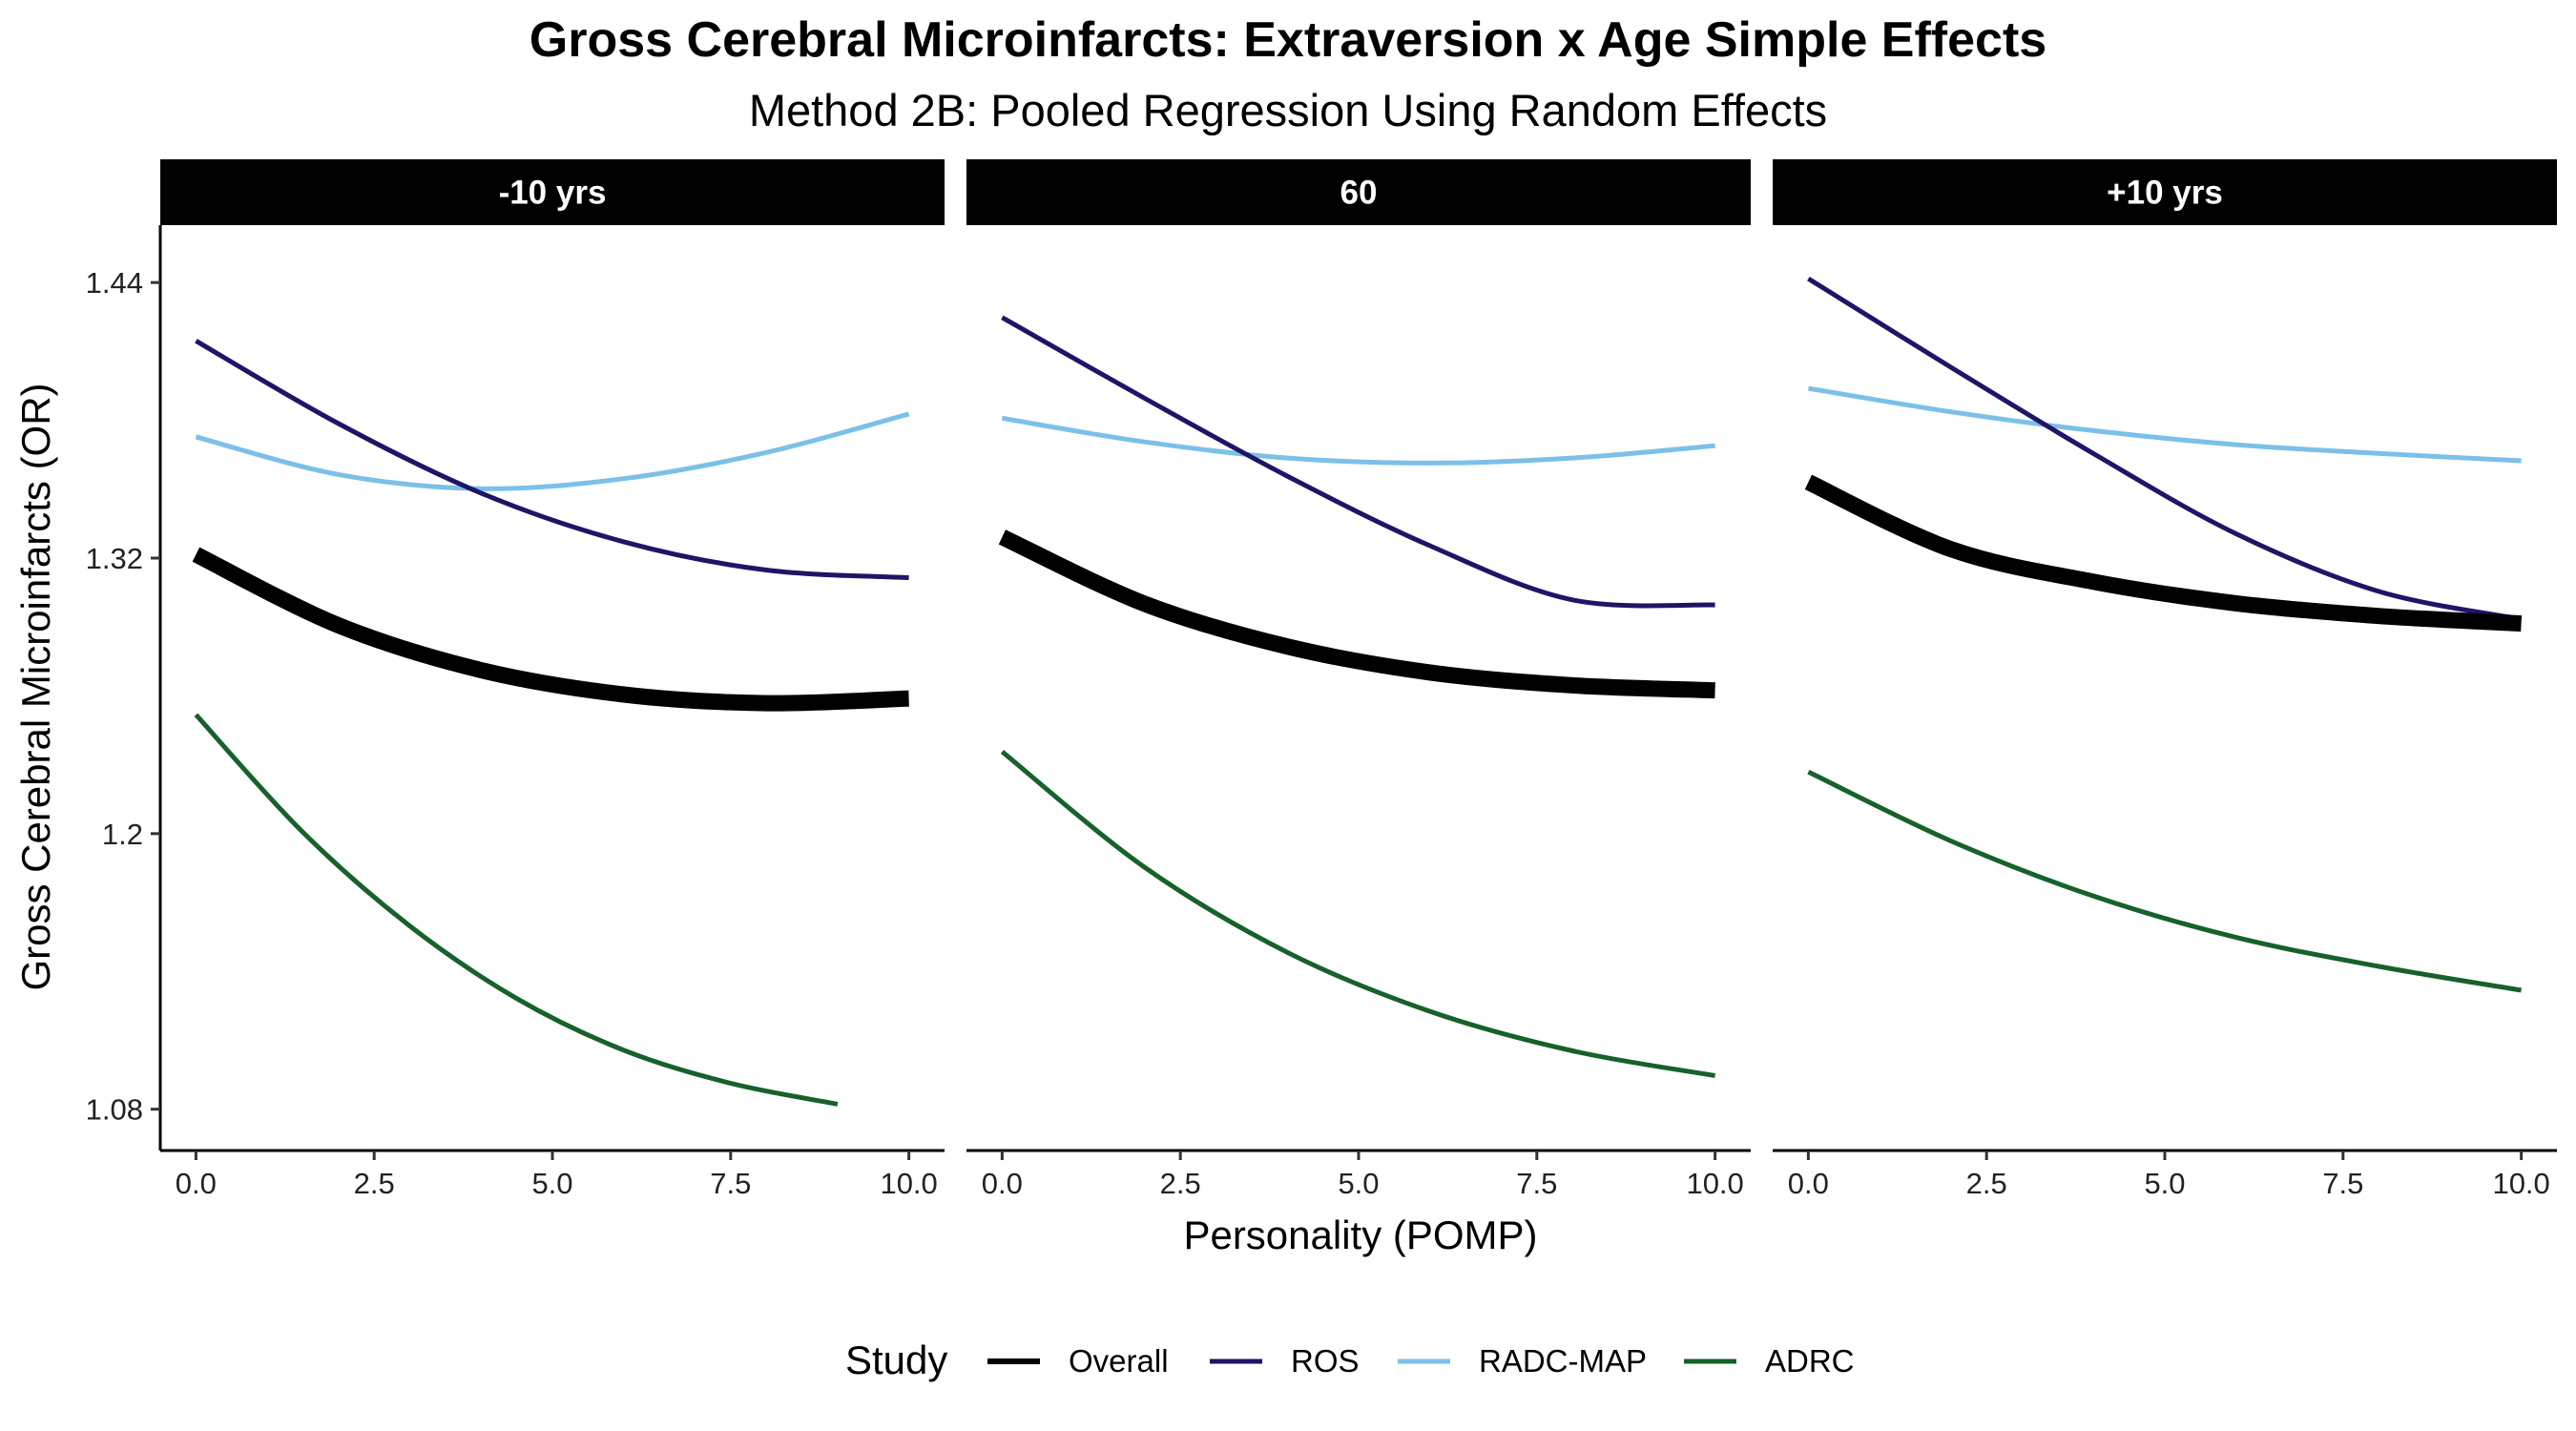 The image size is (2576, 1431). I want to click on y-tick-label: 1.08, so click(114, 1110).